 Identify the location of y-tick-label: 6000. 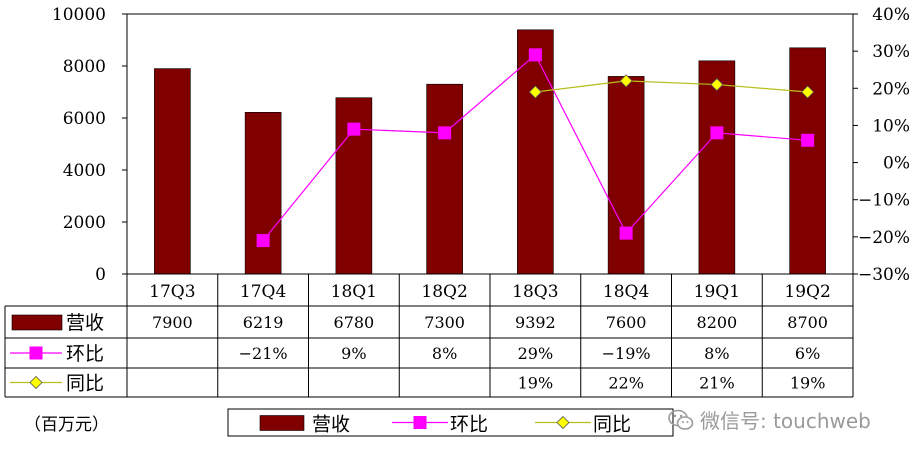
(84, 119).